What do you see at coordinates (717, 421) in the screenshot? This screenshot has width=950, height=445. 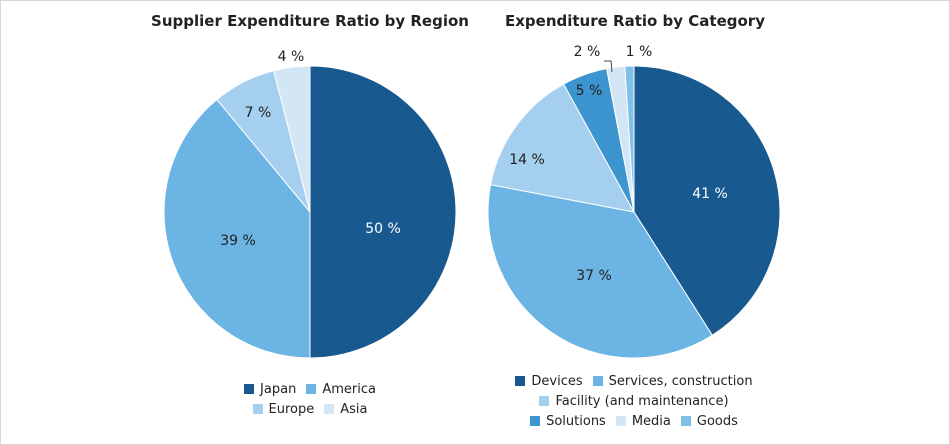 I see `legend-label: Goods` at bounding box center [717, 421].